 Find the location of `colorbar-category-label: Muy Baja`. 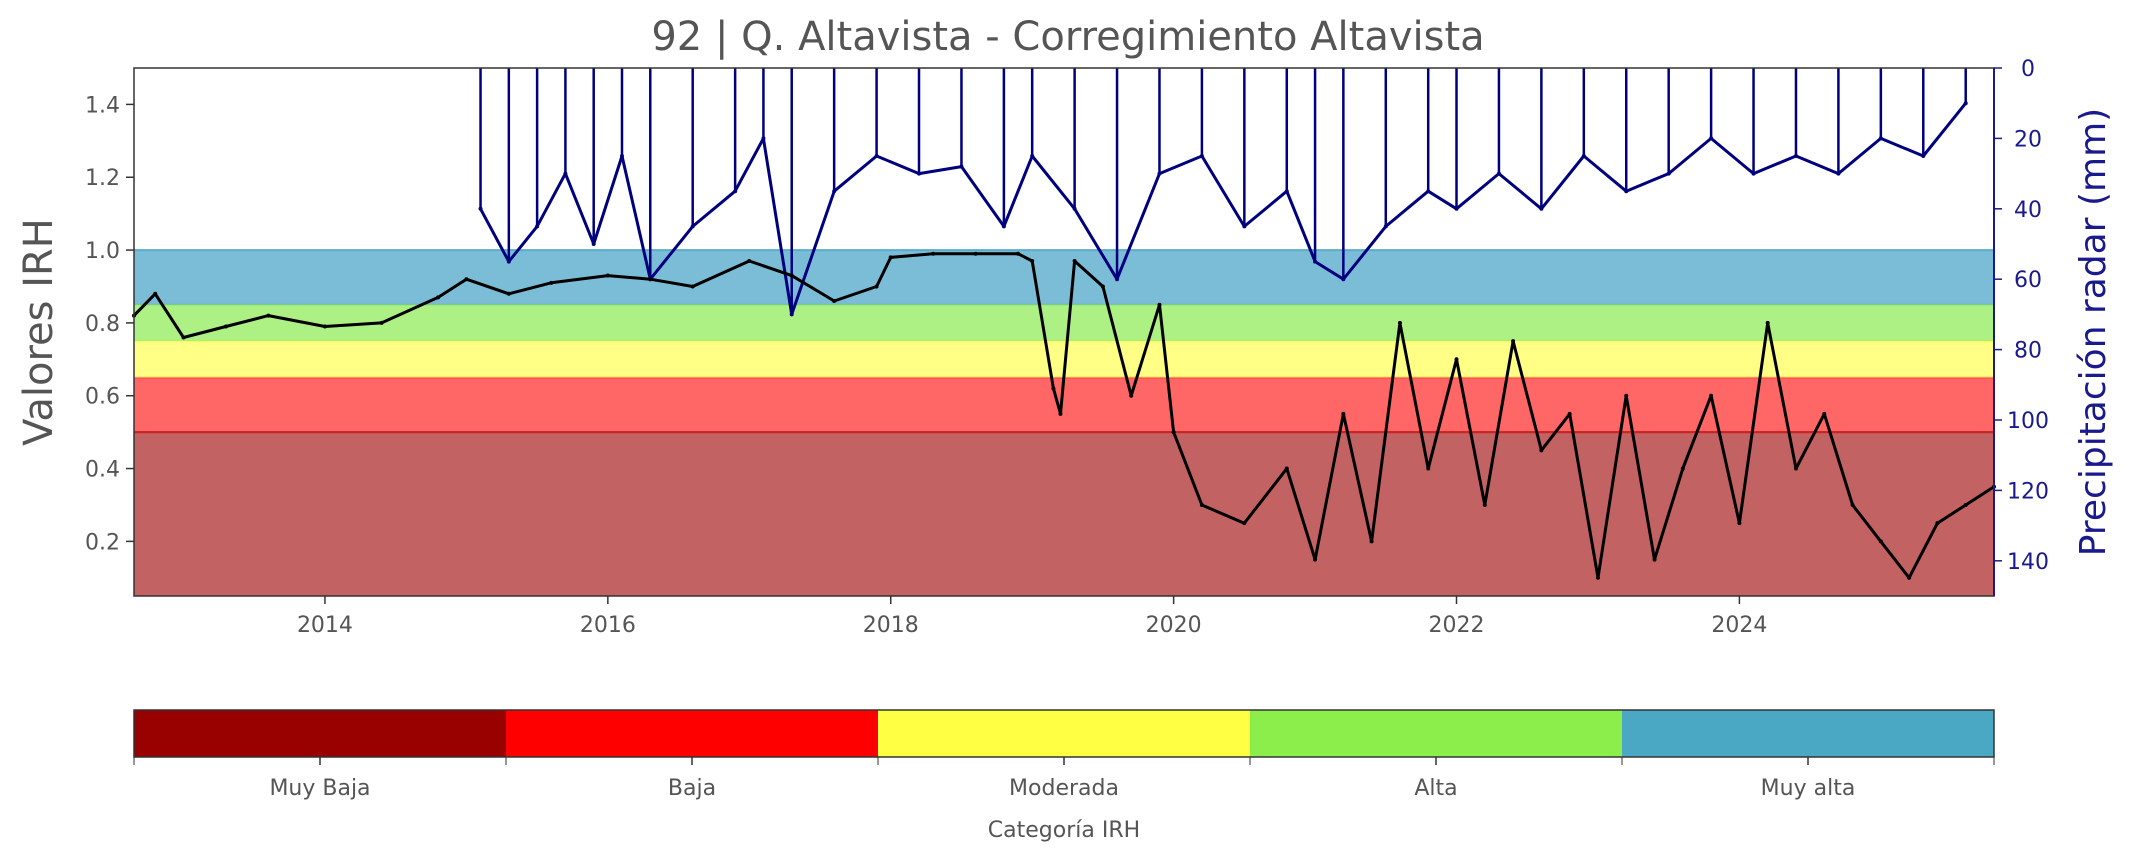

colorbar-category-label: Muy Baja is located at coordinates (319, 788).